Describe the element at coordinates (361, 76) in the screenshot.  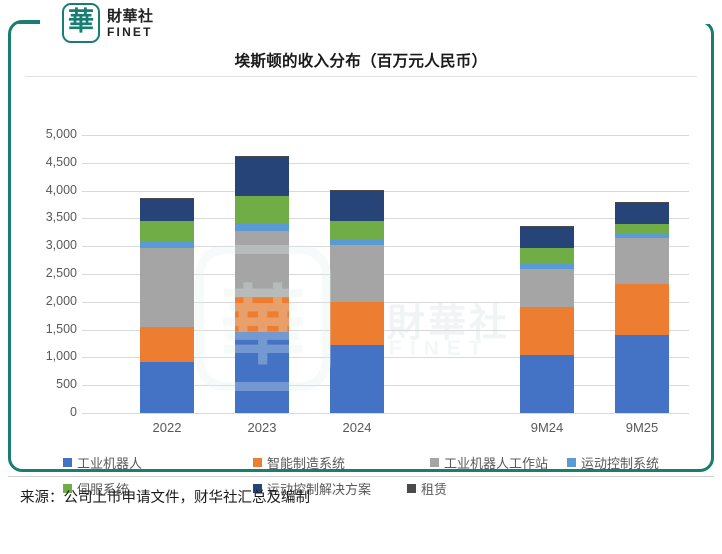
I see `chart-title-divider` at that location.